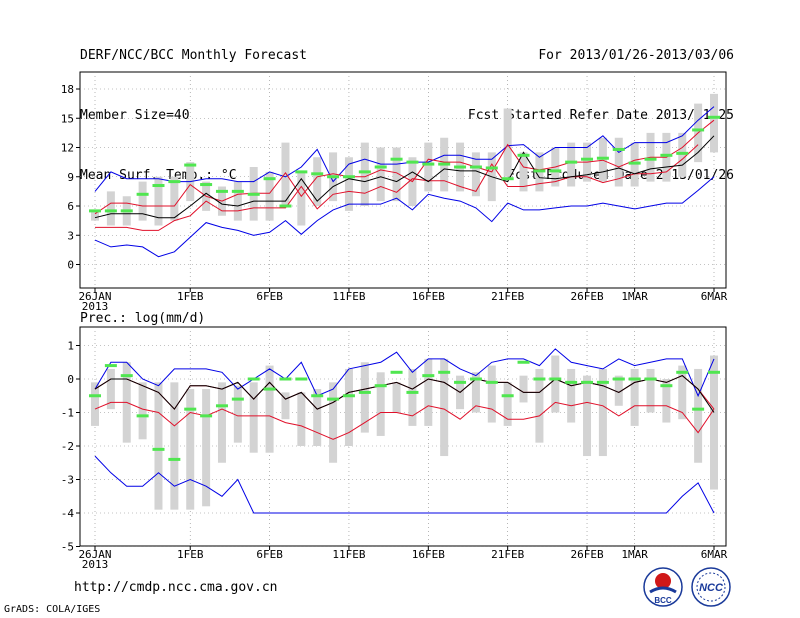 This screenshot has height=618, width=800. What do you see at coordinates (67, 148) in the screenshot?
I see `temp-ytick-label: 12` at bounding box center [67, 148].